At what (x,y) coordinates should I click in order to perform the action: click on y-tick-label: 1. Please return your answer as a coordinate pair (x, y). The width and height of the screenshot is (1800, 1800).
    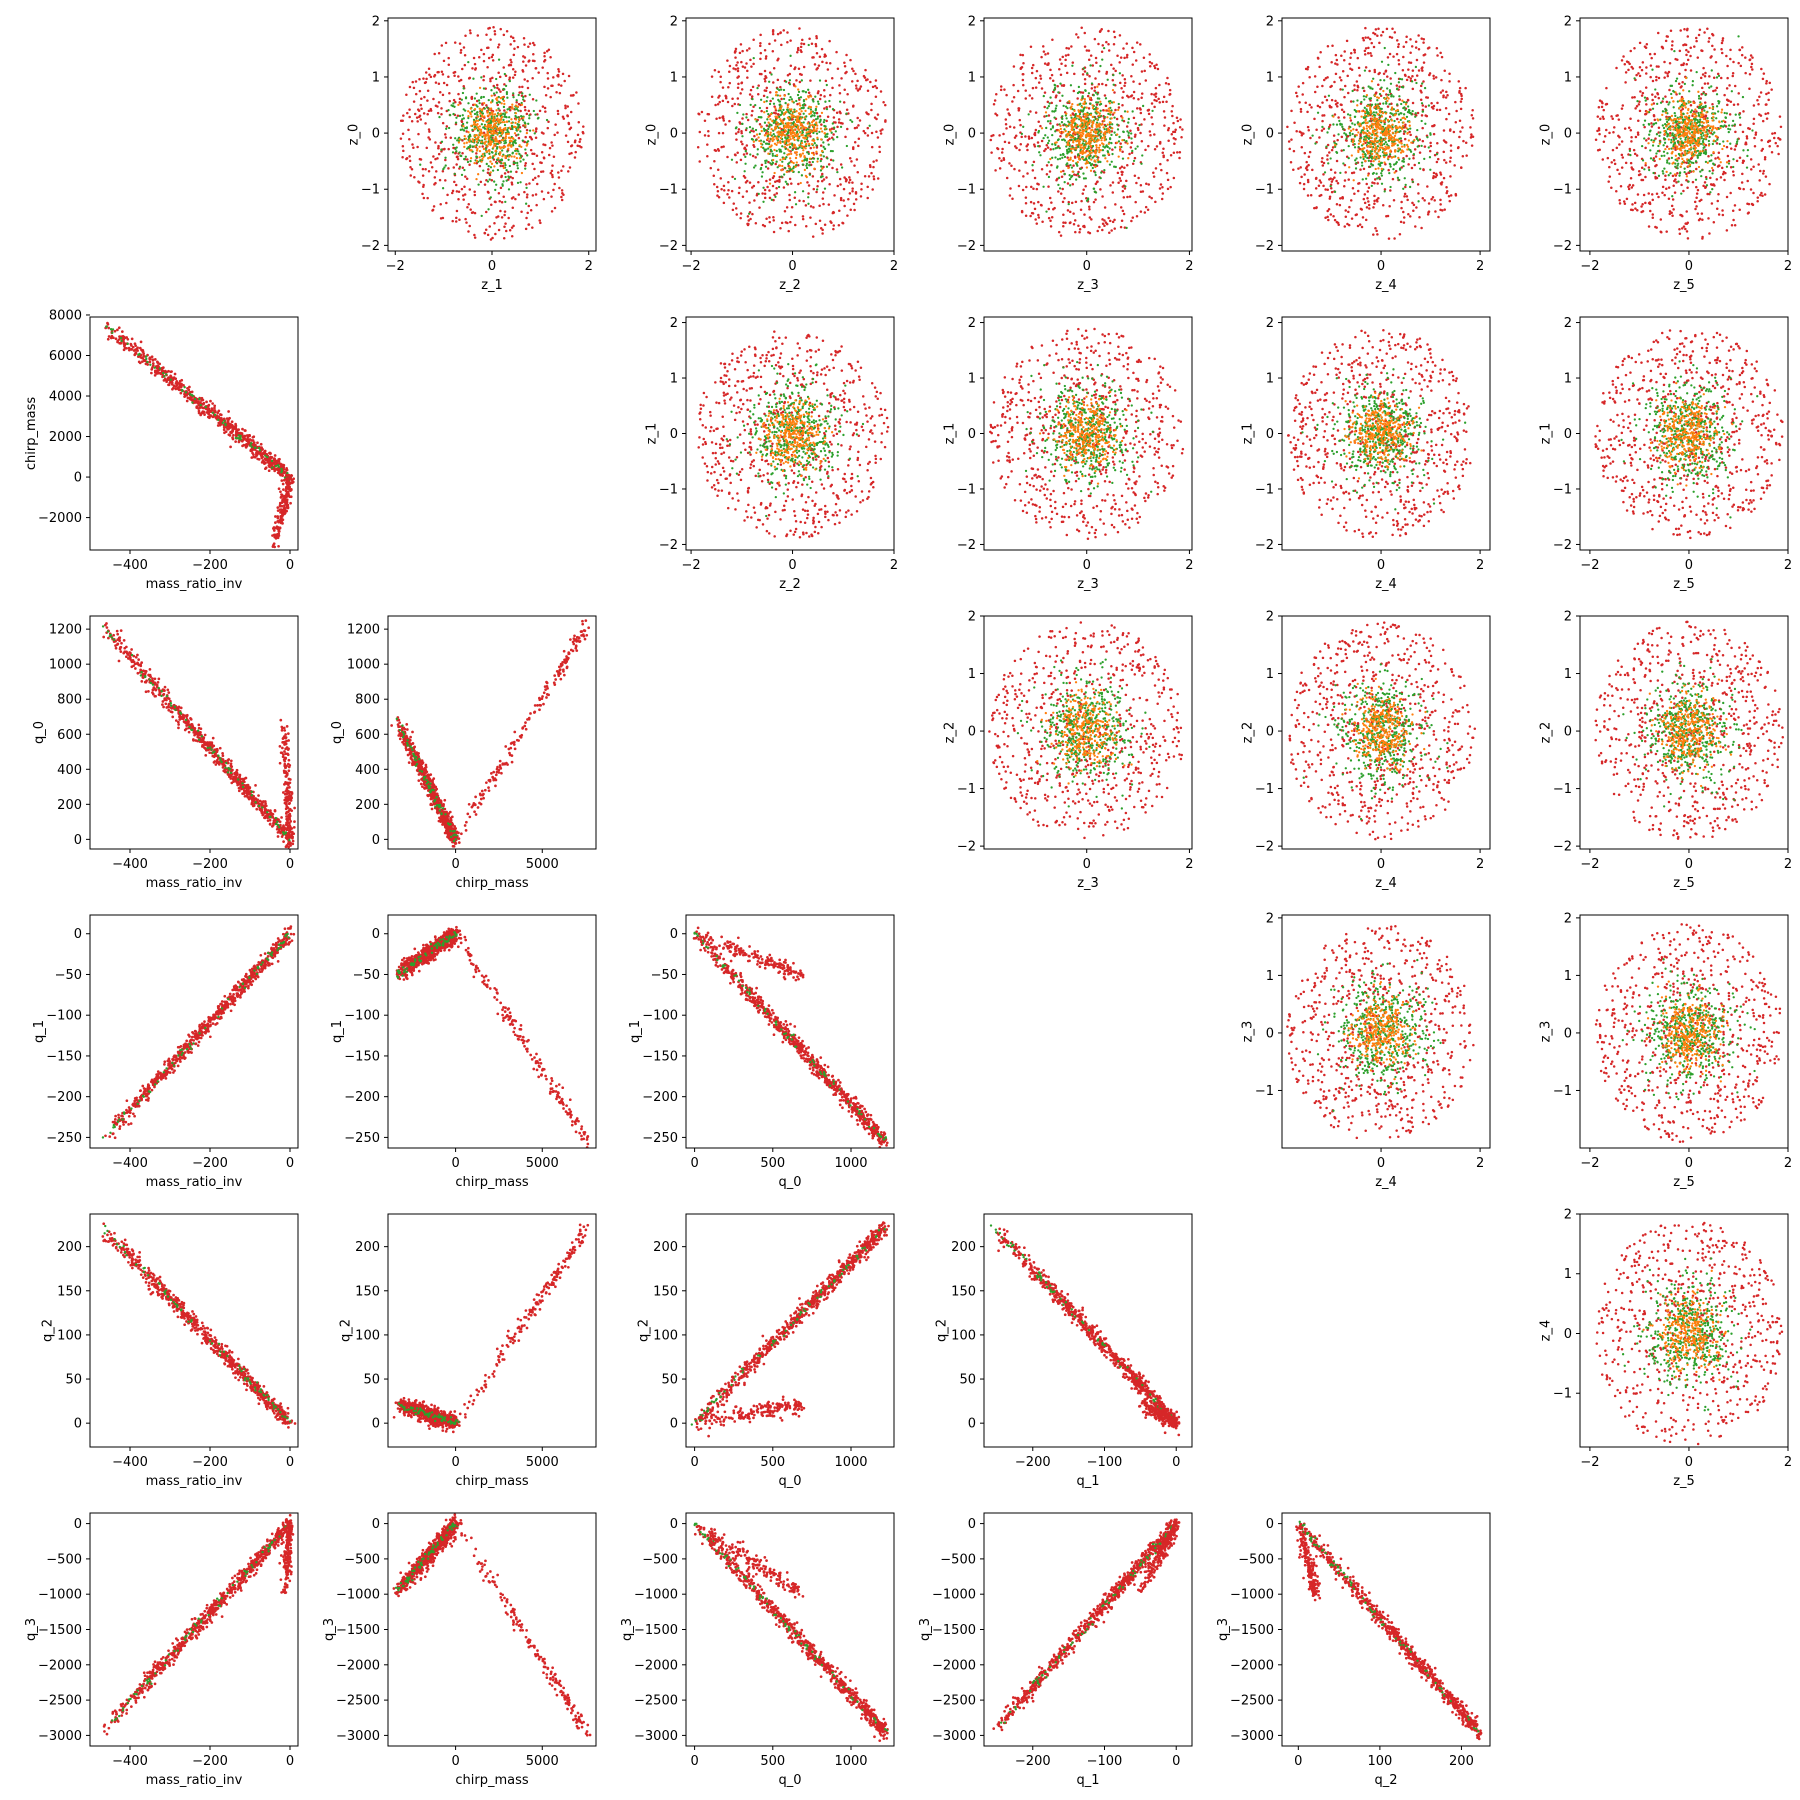
    Looking at the image, I should click on (972, 77).